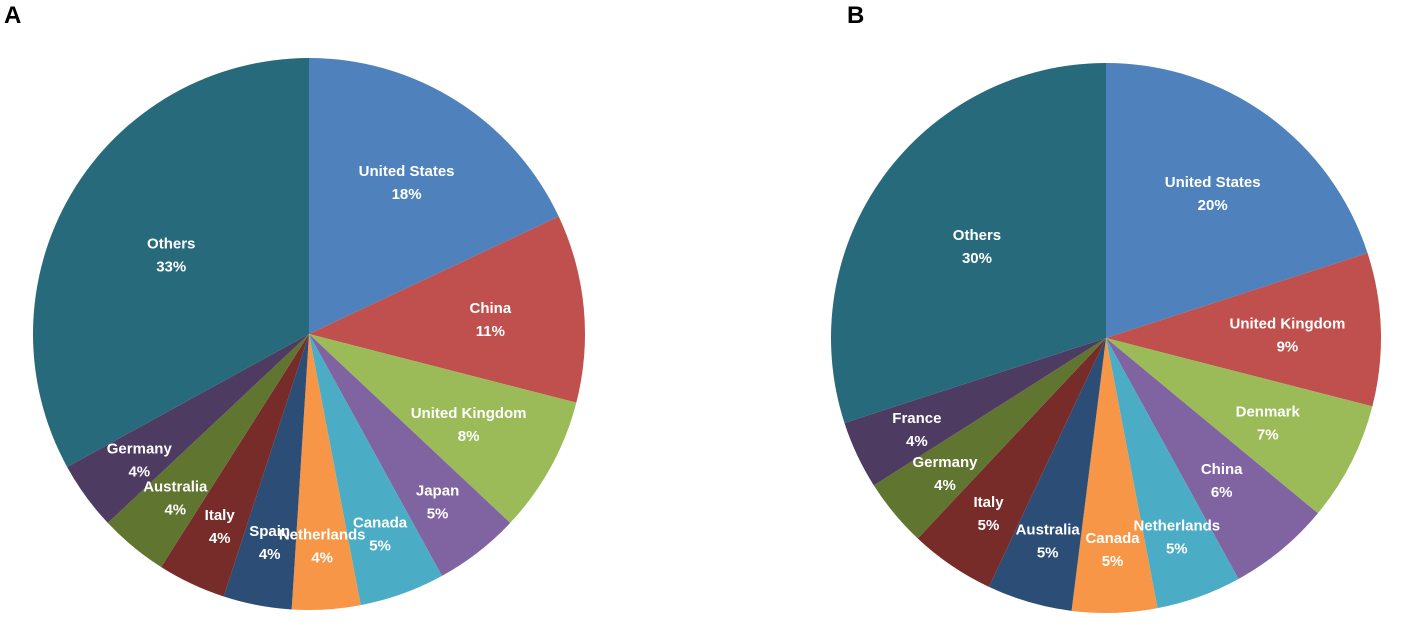 The image size is (1418, 634). Describe the element at coordinates (989, 525) in the screenshot. I see `slice-percent-italy: 5%` at that location.